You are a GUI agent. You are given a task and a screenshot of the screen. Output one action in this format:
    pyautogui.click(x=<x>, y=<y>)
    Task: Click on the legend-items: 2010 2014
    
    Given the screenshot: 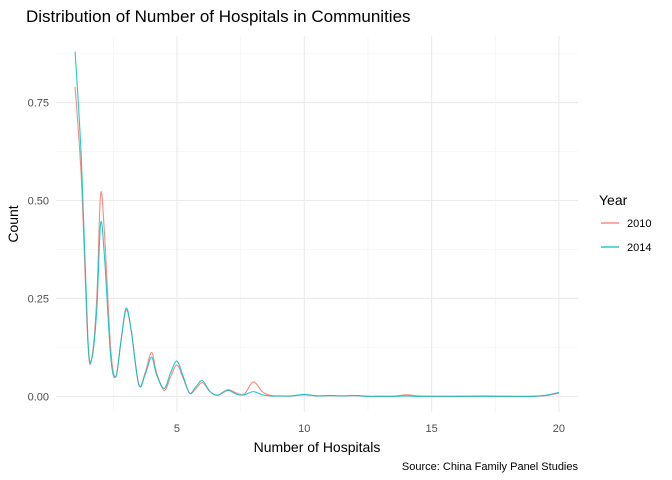 What is the action you would take?
    pyautogui.click(x=626, y=236)
    